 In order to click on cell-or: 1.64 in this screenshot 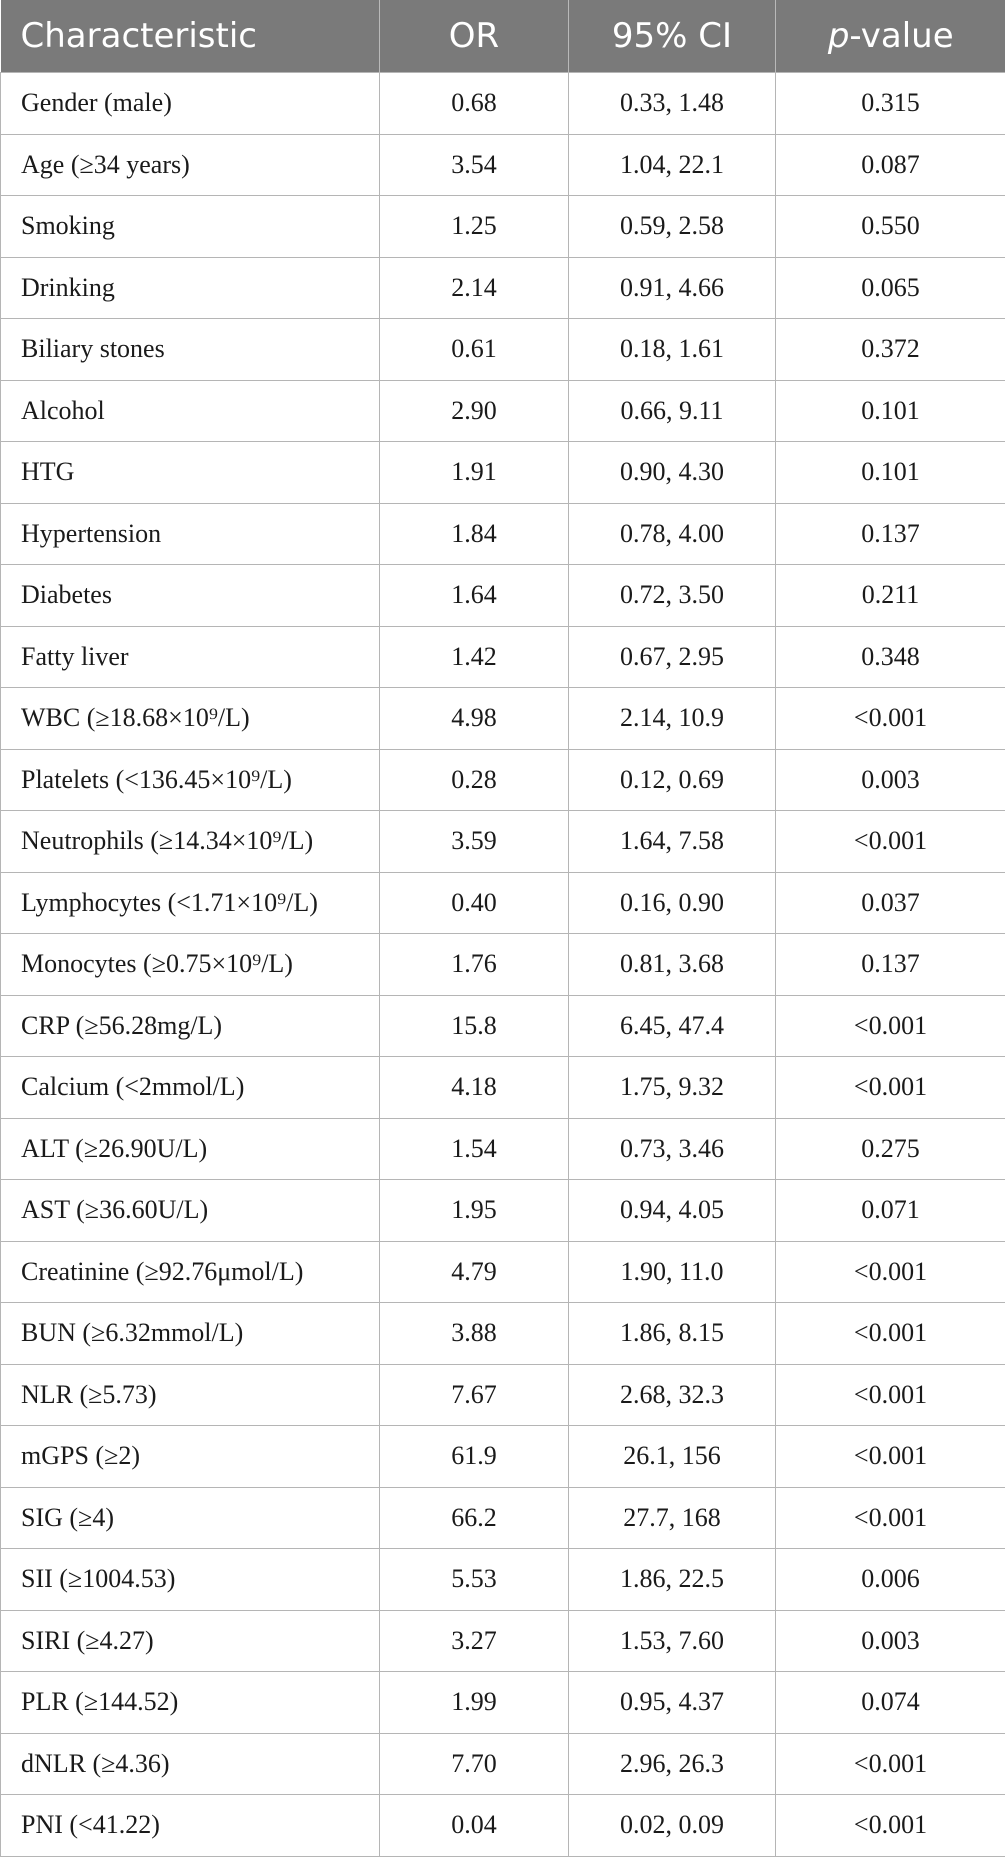, I will do `click(474, 595)`.